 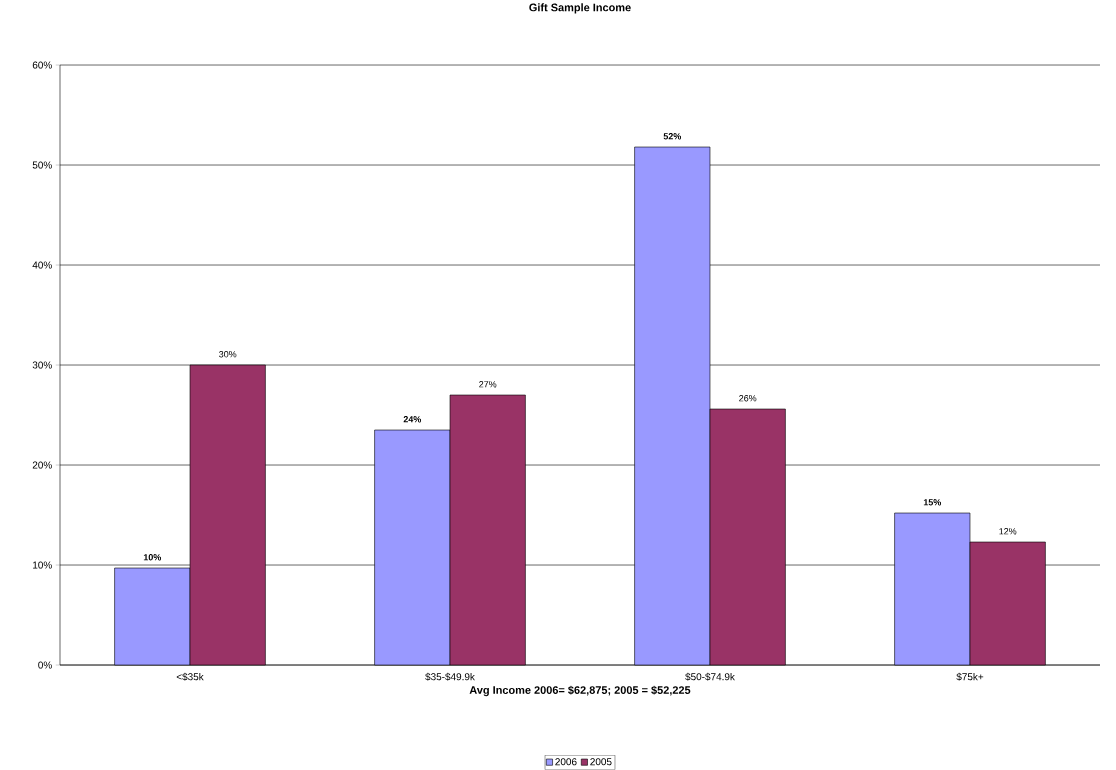 I want to click on y-tick-label: 0%, so click(x=45, y=665).